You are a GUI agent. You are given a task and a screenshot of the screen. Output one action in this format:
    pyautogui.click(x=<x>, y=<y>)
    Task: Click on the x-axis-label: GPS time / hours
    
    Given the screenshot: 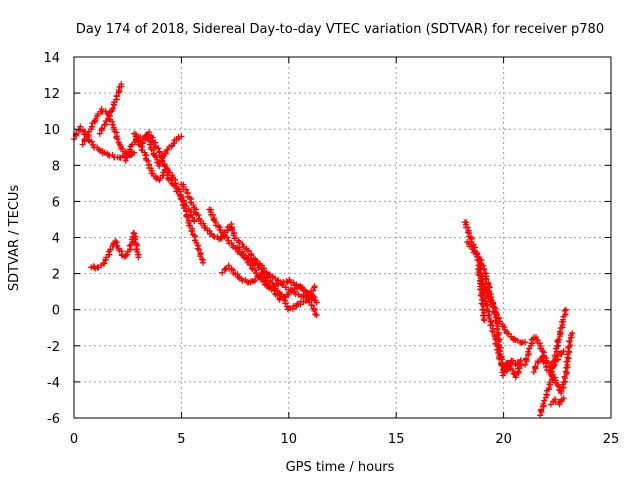 What is the action you would take?
    pyautogui.click(x=340, y=467)
    